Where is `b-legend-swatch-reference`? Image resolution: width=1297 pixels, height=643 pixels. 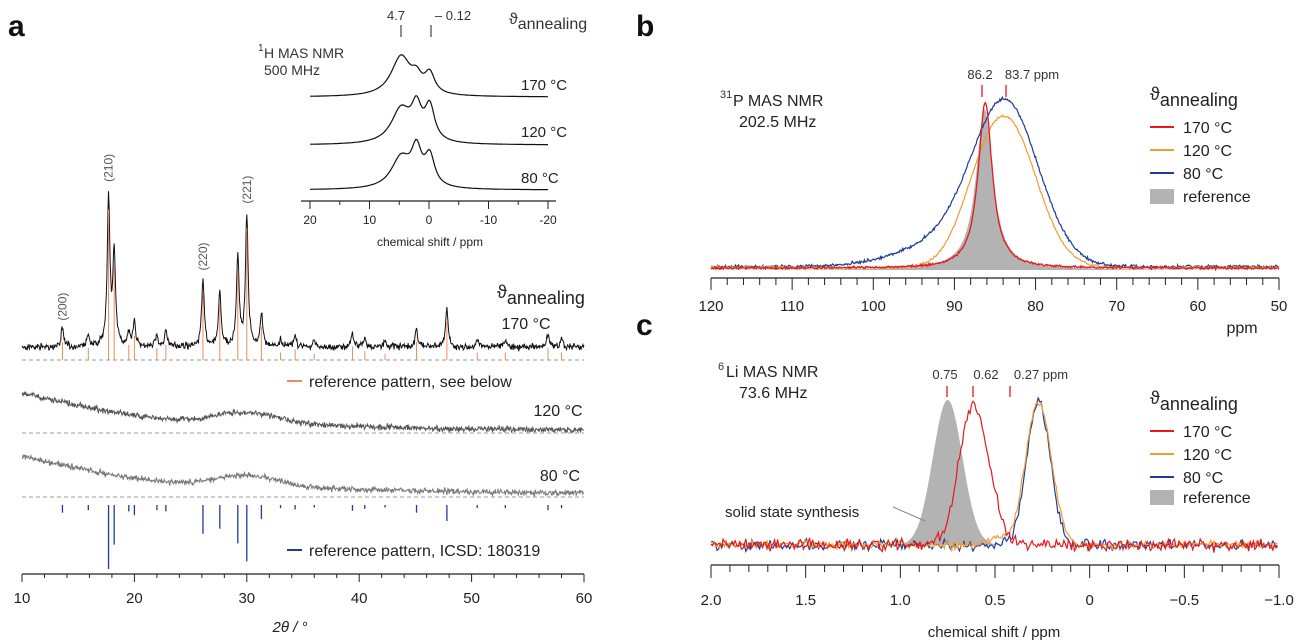
b-legend-swatch-reference is located at coordinates (1162, 196).